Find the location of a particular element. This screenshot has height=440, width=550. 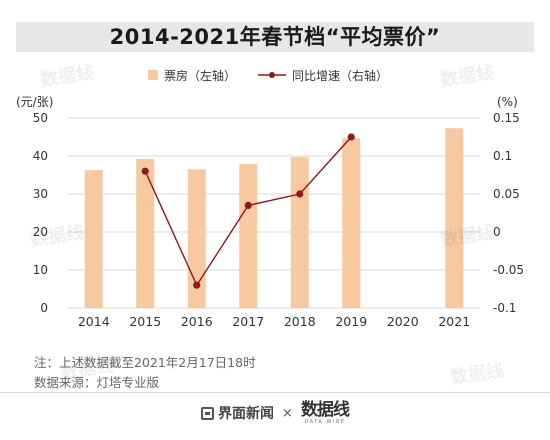

jiemian-logo-text: 界面新闻 is located at coordinates (246, 414).